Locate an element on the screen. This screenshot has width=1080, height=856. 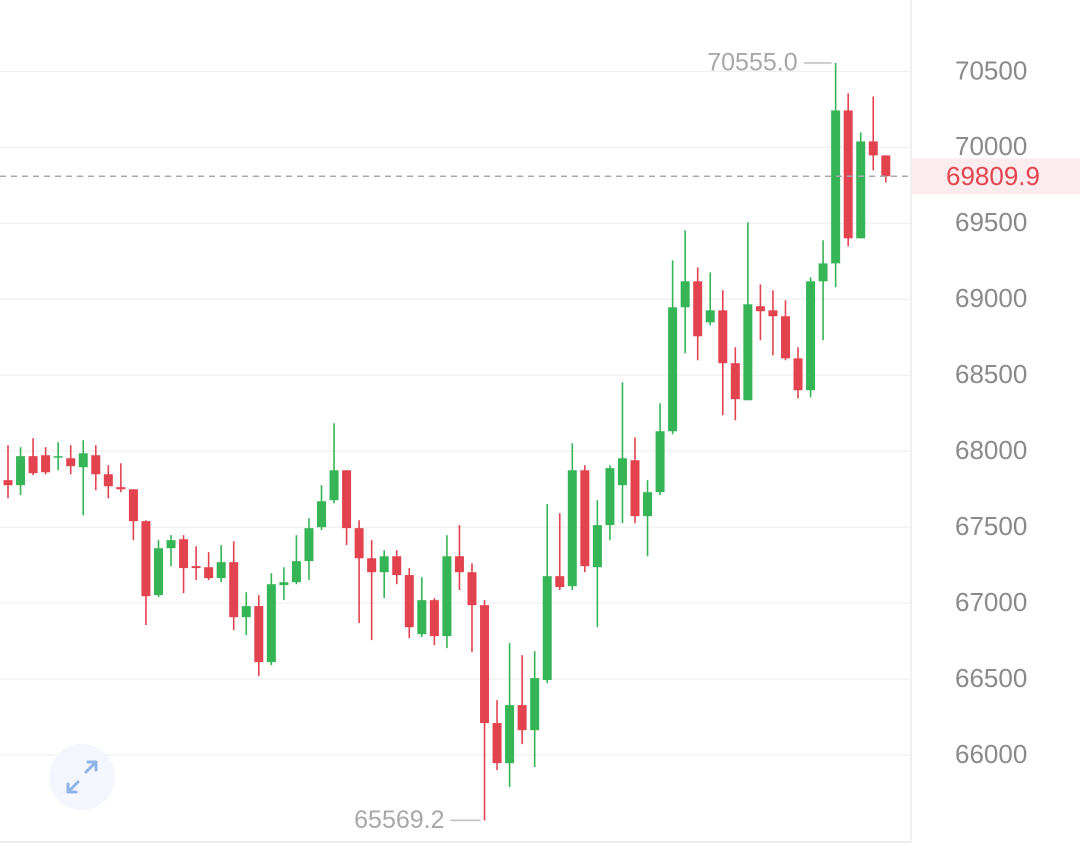
y-tick-label: 69000 is located at coordinates (991, 298).